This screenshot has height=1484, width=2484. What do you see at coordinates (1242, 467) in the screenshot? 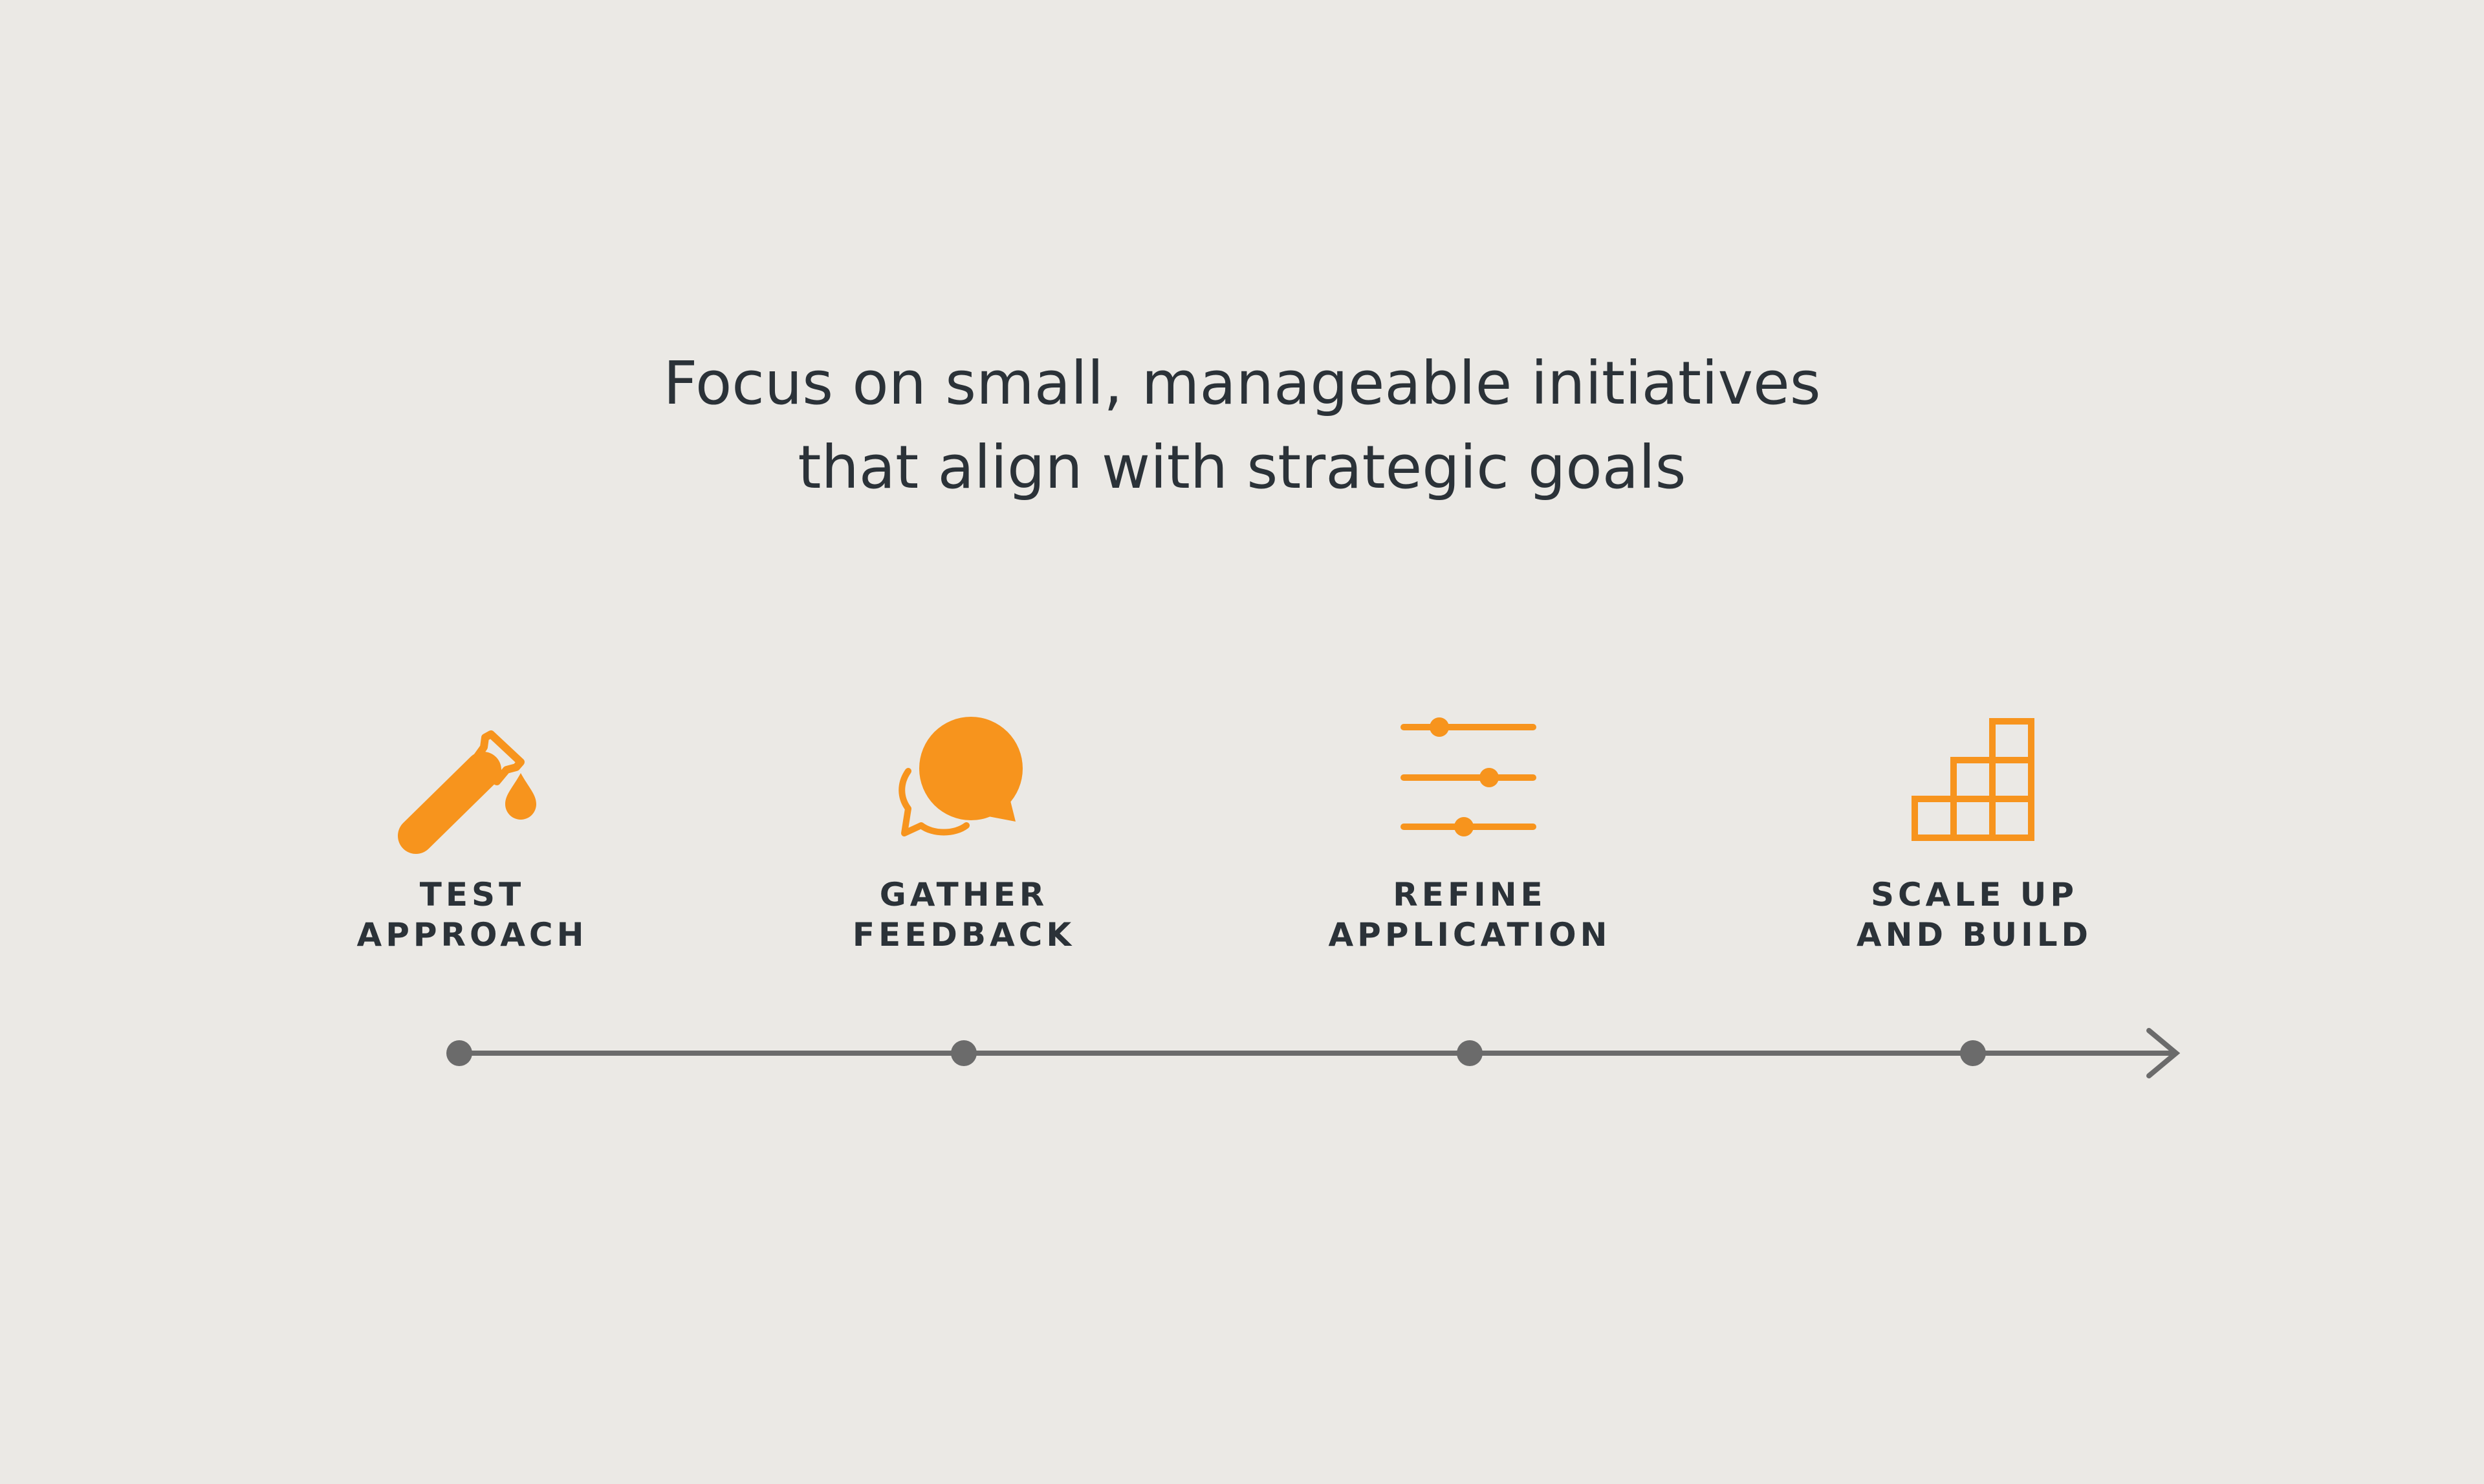
I see `headline-line-2: that align with strategic goals` at bounding box center [1242, 467].